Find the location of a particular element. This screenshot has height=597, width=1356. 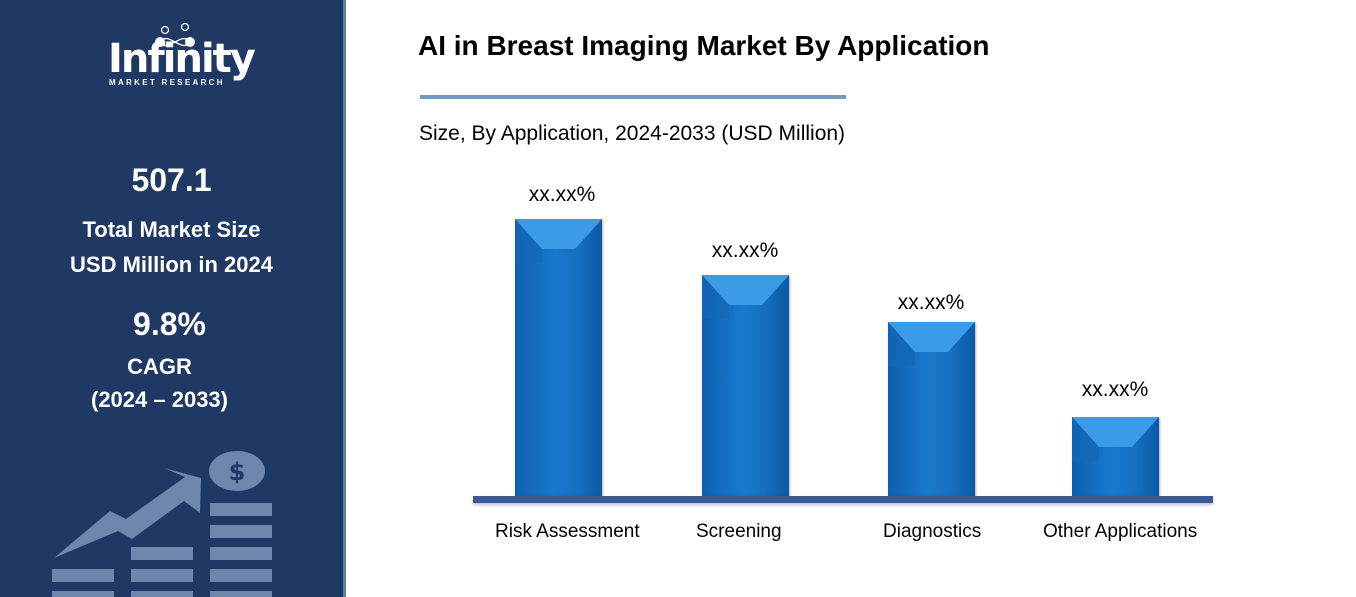

infinity-logo: Infinity MARKET RESEARCH is located at coordinates (178, 57).